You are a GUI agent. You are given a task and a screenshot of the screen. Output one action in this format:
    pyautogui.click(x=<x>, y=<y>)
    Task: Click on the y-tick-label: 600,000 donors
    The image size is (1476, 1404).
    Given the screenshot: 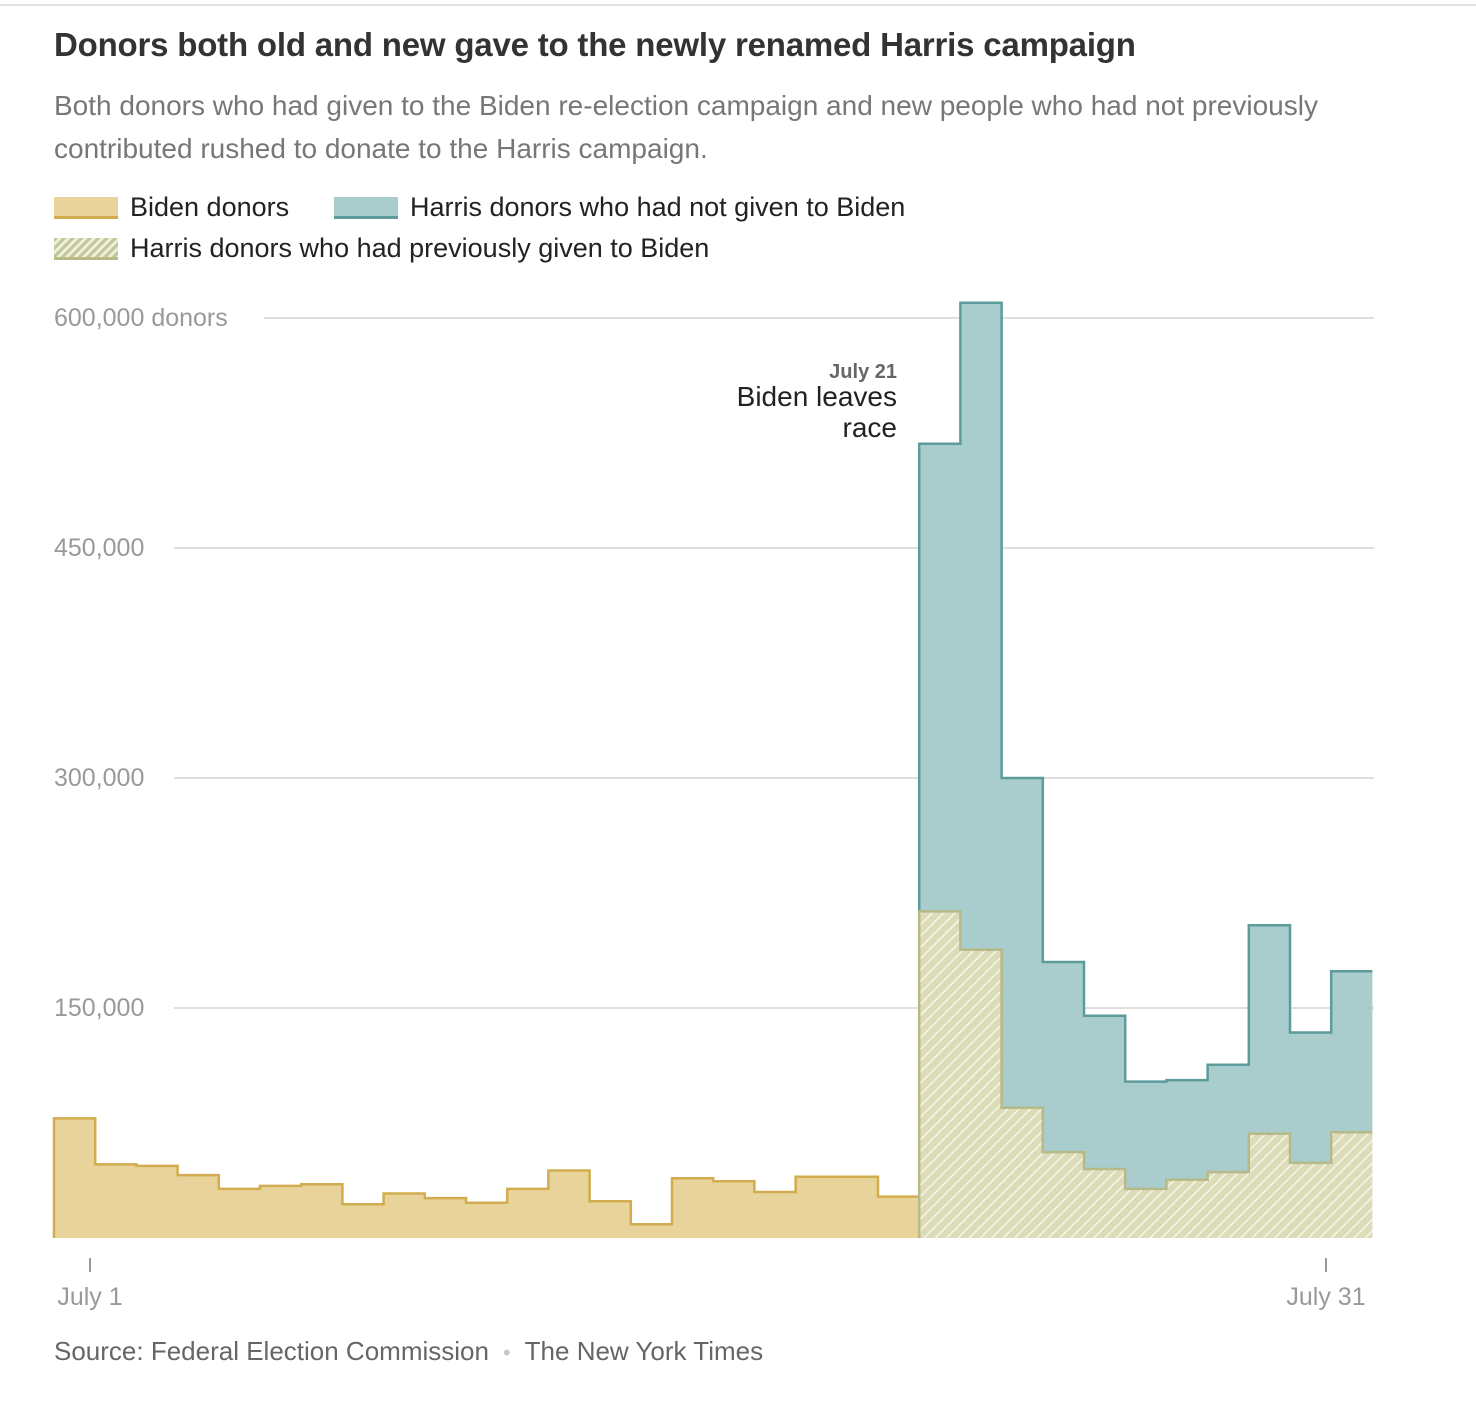 What is the action you would take?
    pyautogui.click(x=141, y=318)
    